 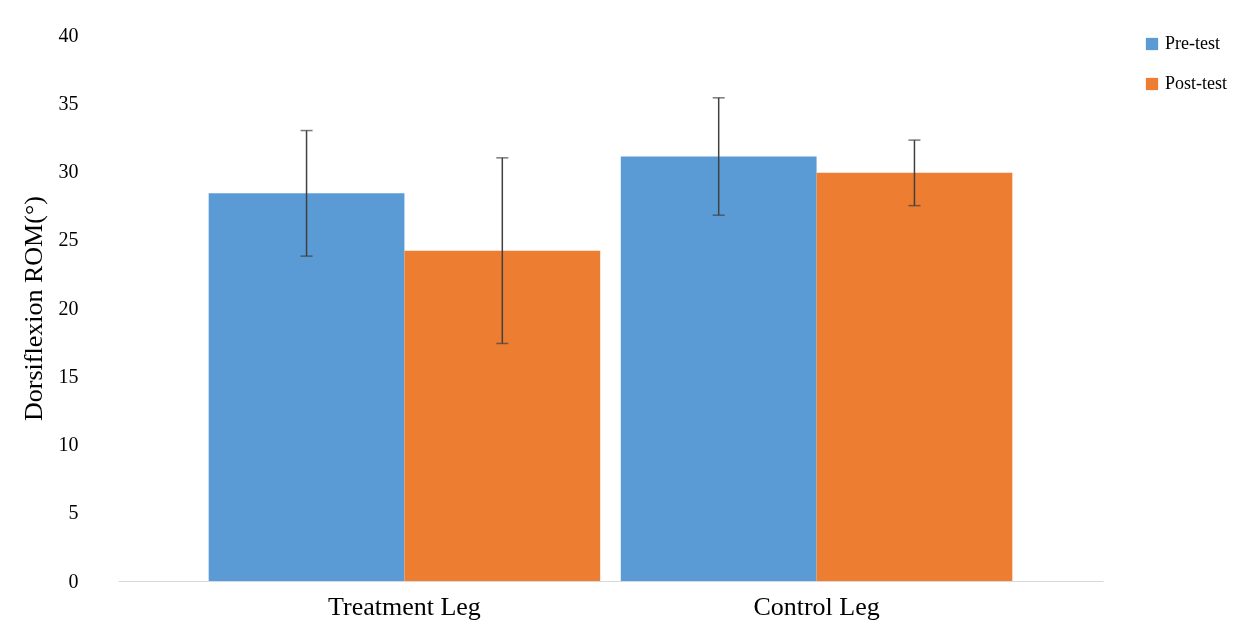 What do you see at coordinates (68, 375) in the screenshot?
I see `y-tick-label: 15` at bounding box center [68, 375].